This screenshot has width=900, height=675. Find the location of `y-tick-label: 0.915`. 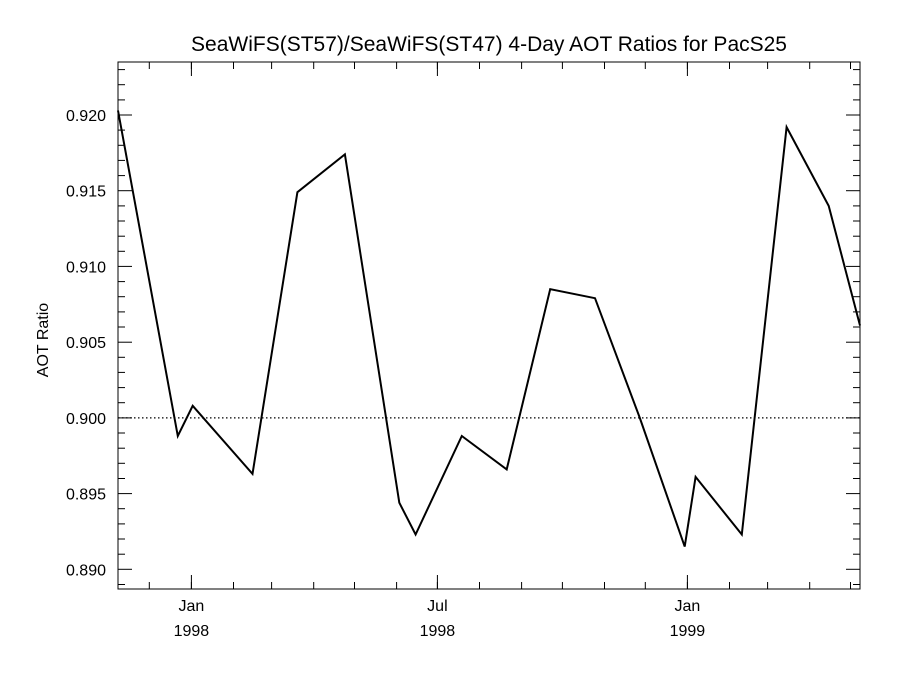

y-tick-label: 0.915 is located at coordinates (86, 192).